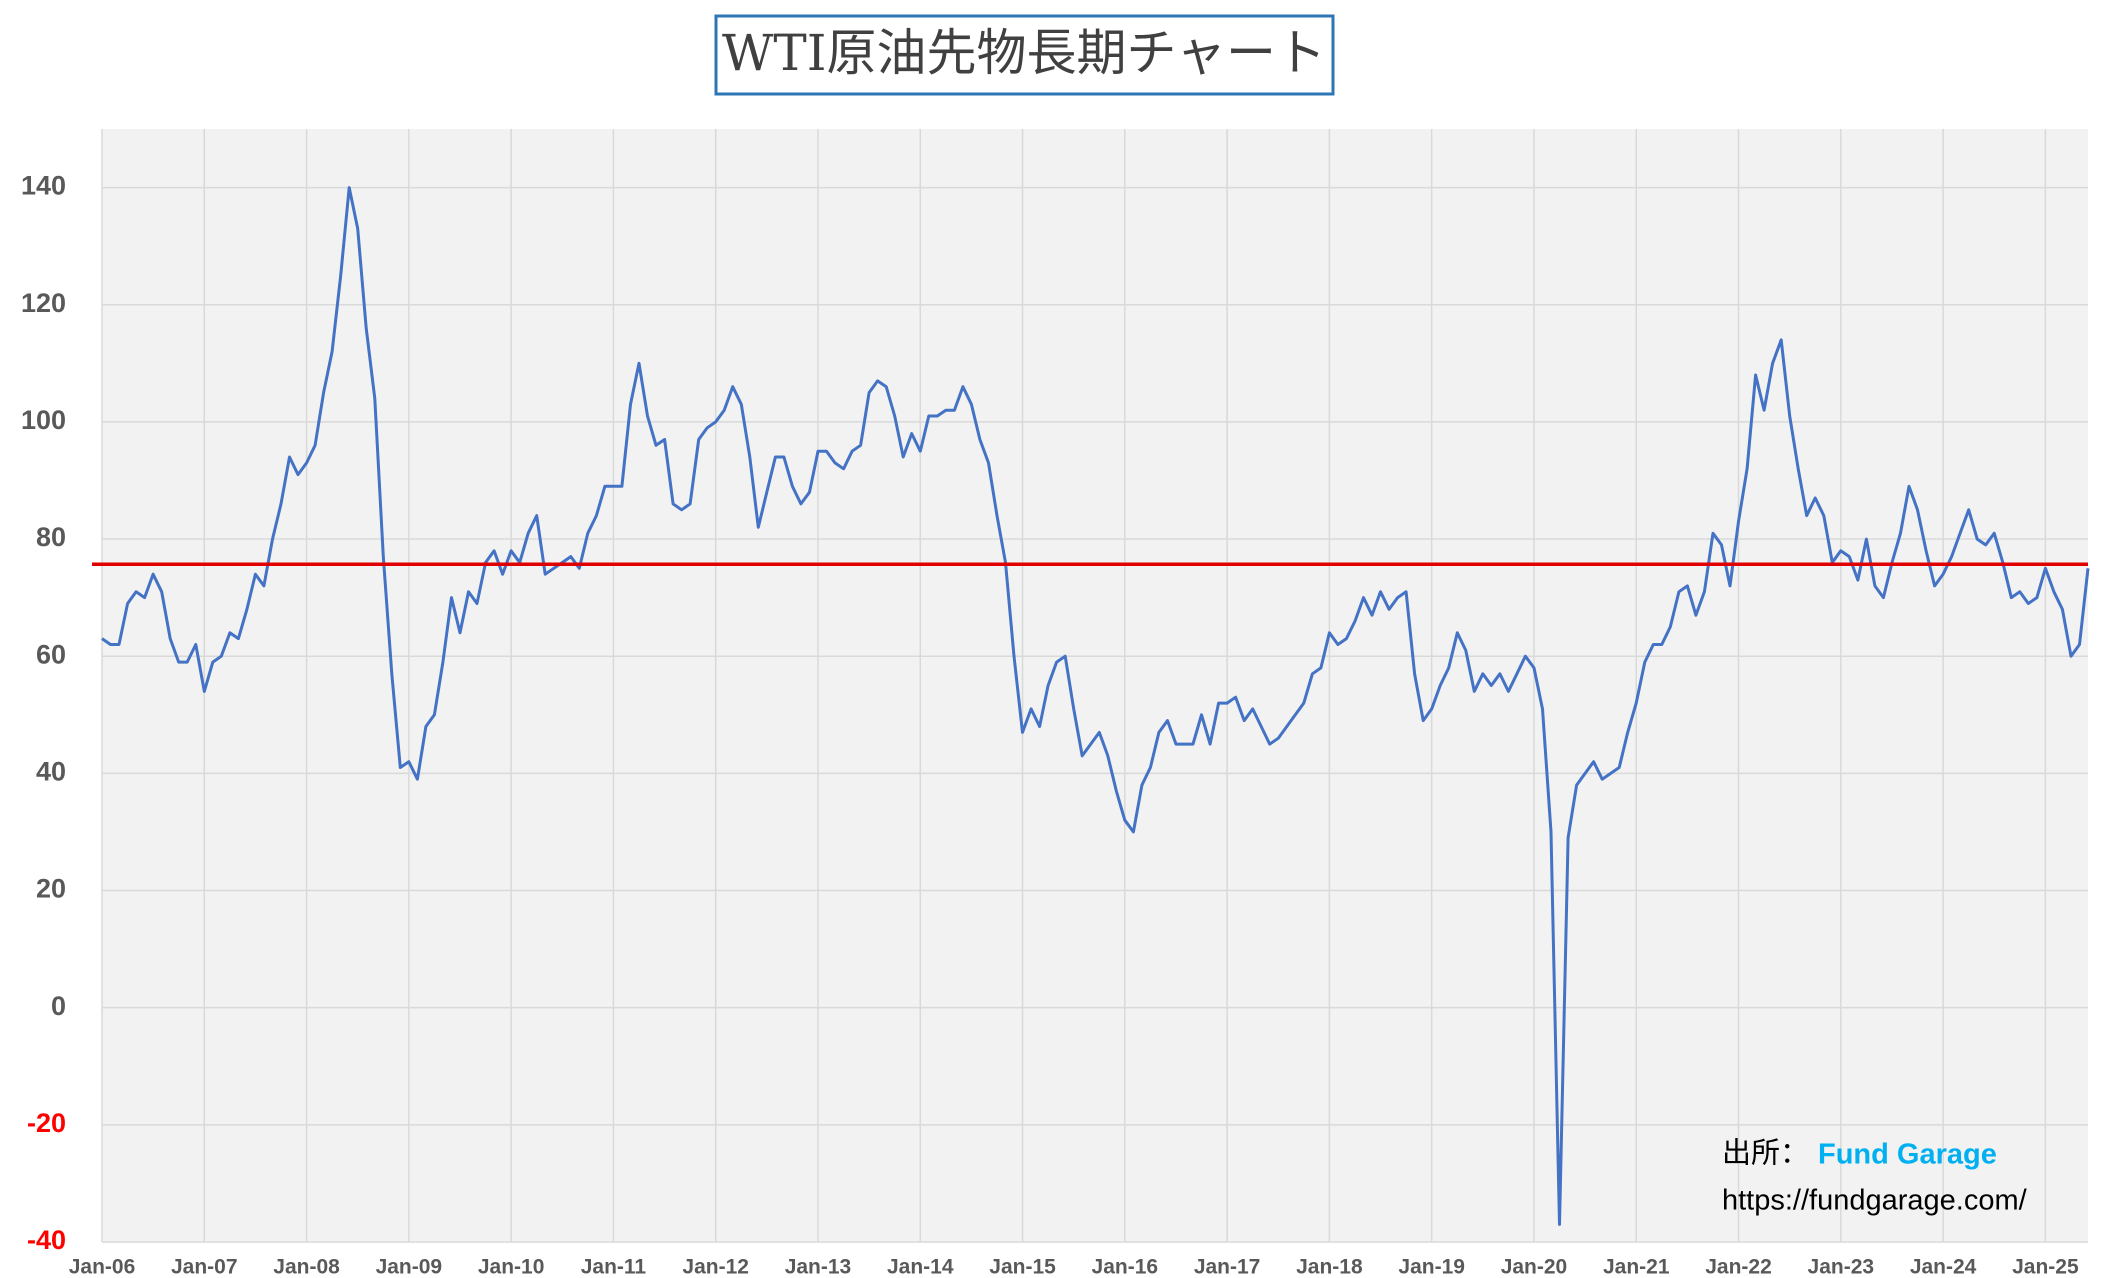 The width and height of the screenshot is (2109, 1278). What do you see at coordinates (1431, 1267) in the screenshot?
I see `x-tick-label: Jan-19` at bounding box center [1431, 1267].